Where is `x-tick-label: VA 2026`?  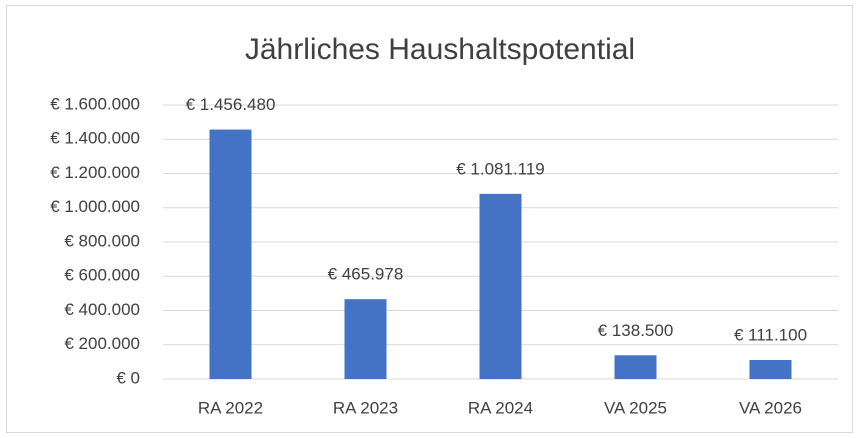
x-tick-label: VA 2026 is located at coordinates (770, 407).